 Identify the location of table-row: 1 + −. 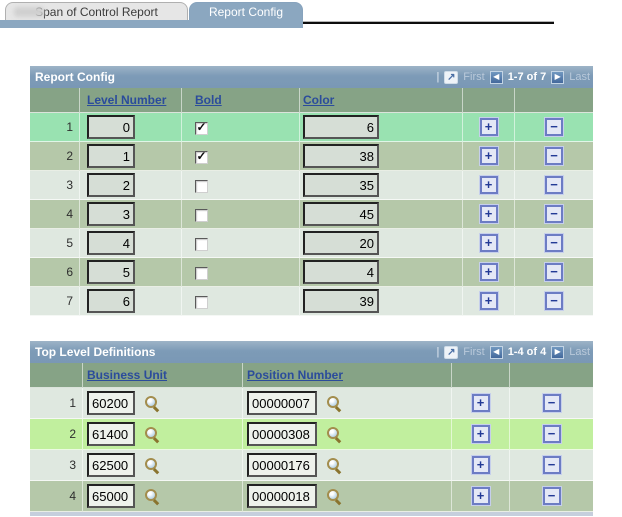
(311, 403).